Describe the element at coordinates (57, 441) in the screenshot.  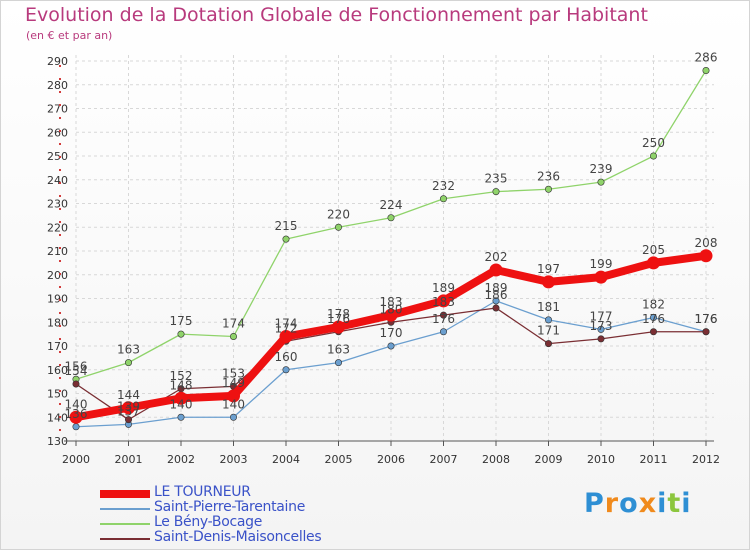
I see `y-tick-label: 130` at that location.